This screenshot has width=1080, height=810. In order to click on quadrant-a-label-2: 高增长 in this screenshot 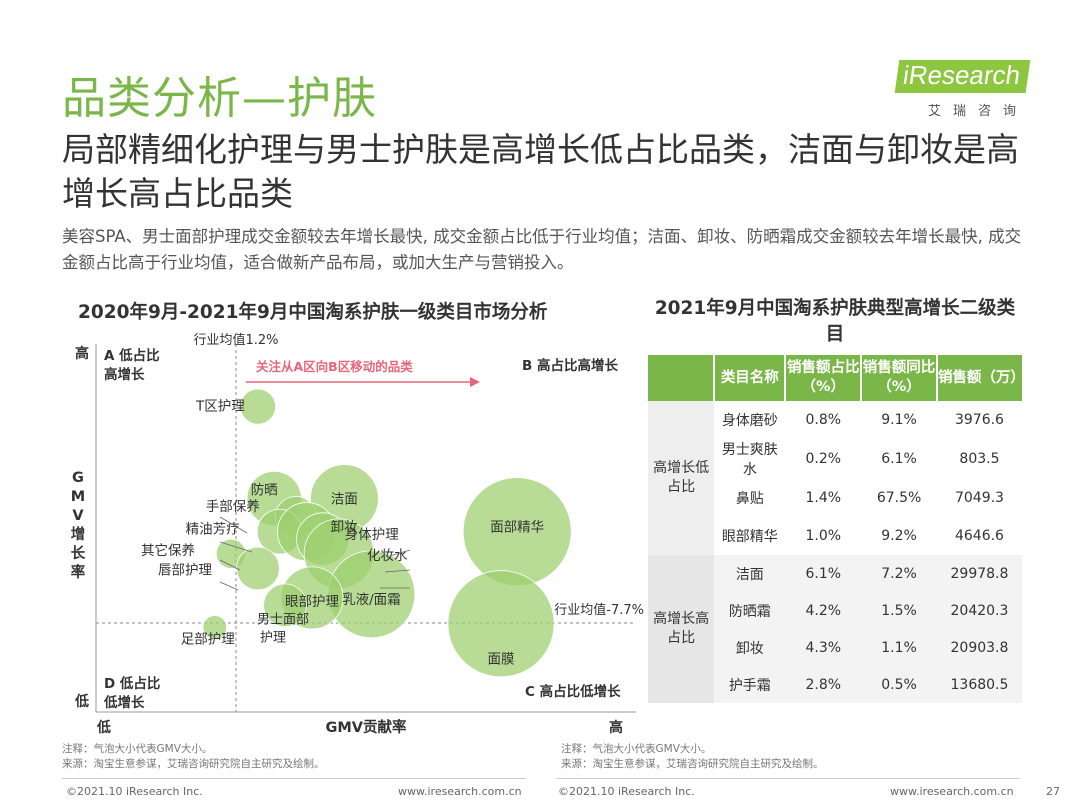, I will do `click(124, 374)`.